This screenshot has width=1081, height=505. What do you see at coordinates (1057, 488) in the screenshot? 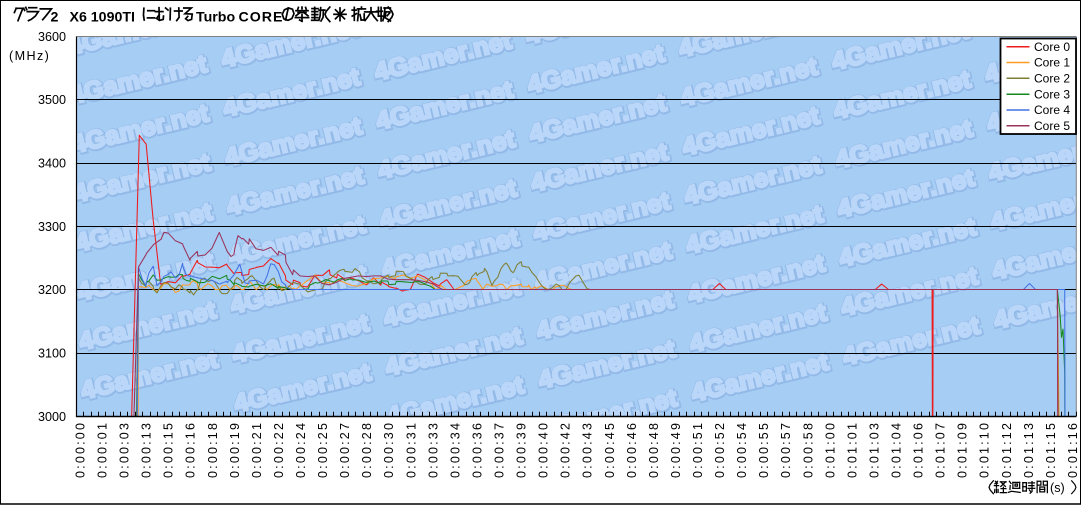
I see `svg-text: (s)` at bounding box center [1057, 488].